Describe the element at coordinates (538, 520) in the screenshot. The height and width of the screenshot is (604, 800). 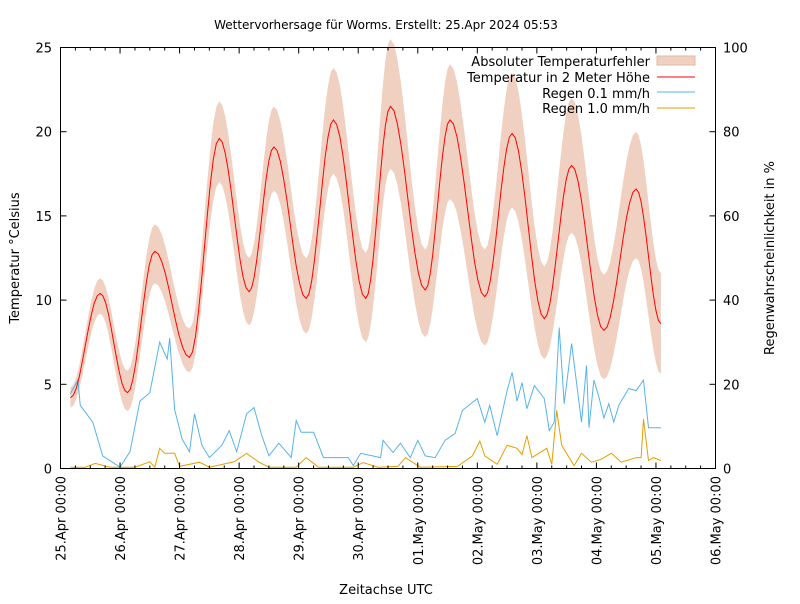
I see `x-tick-label: 03.May 00:00` at that location.